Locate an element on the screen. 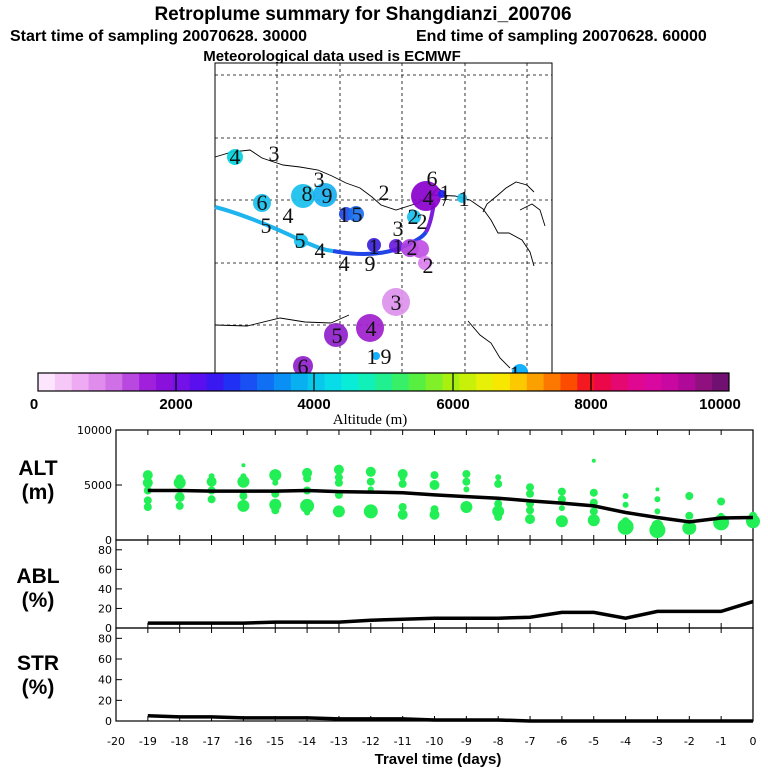 This screenshot has height=768, width=768. alt-ytick-label-1: 5000 is located at coordinates (98, 485).